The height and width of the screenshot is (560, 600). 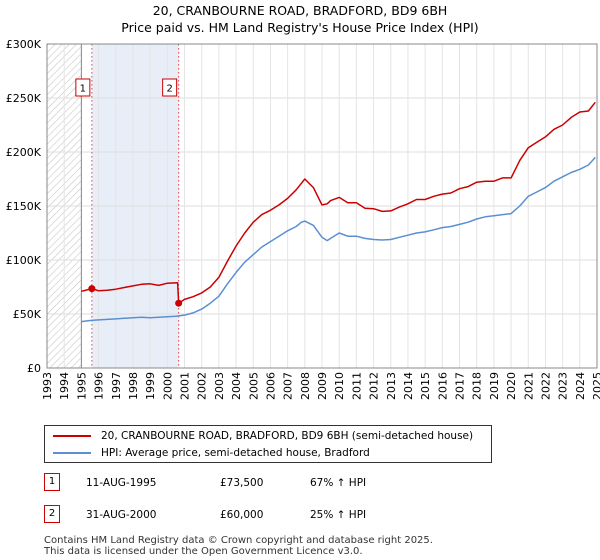 What do you see at coordinates (24, 260) in the screenshot?
I see `y-tick-label: £100K` at bounding box center [24, 260].